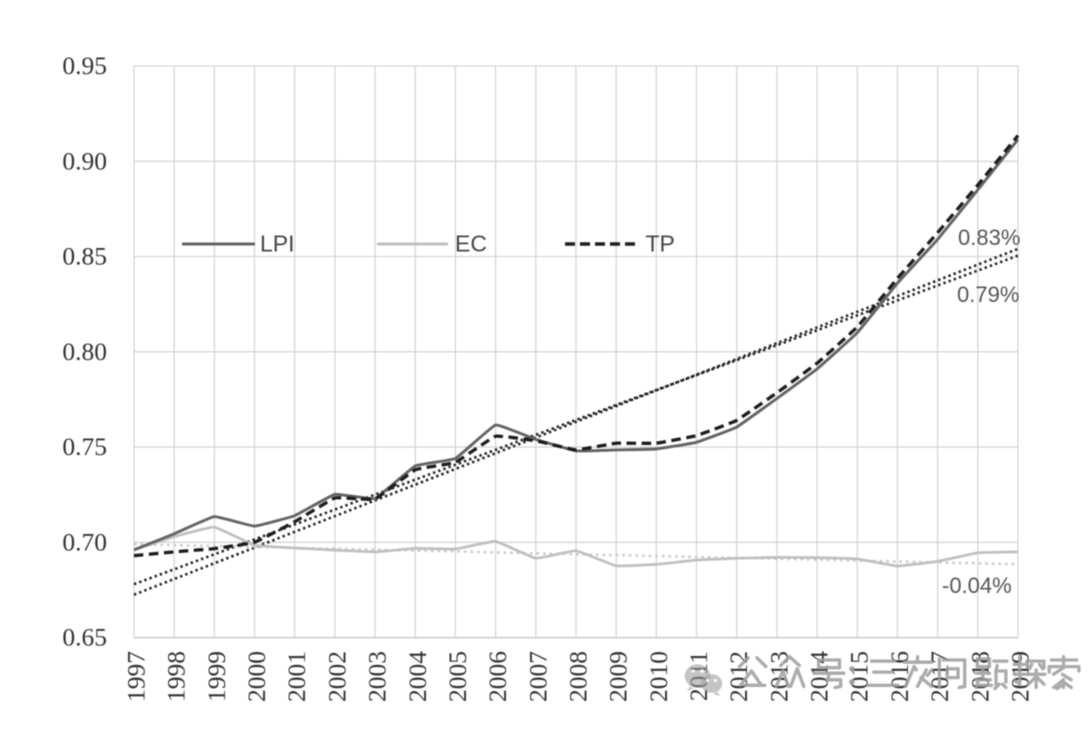 The image size is (1089, 741). What do you see at coordinates (277, 244) in the screenshot?
I see `svg-text: LPI` at bounding box center [277, 244].